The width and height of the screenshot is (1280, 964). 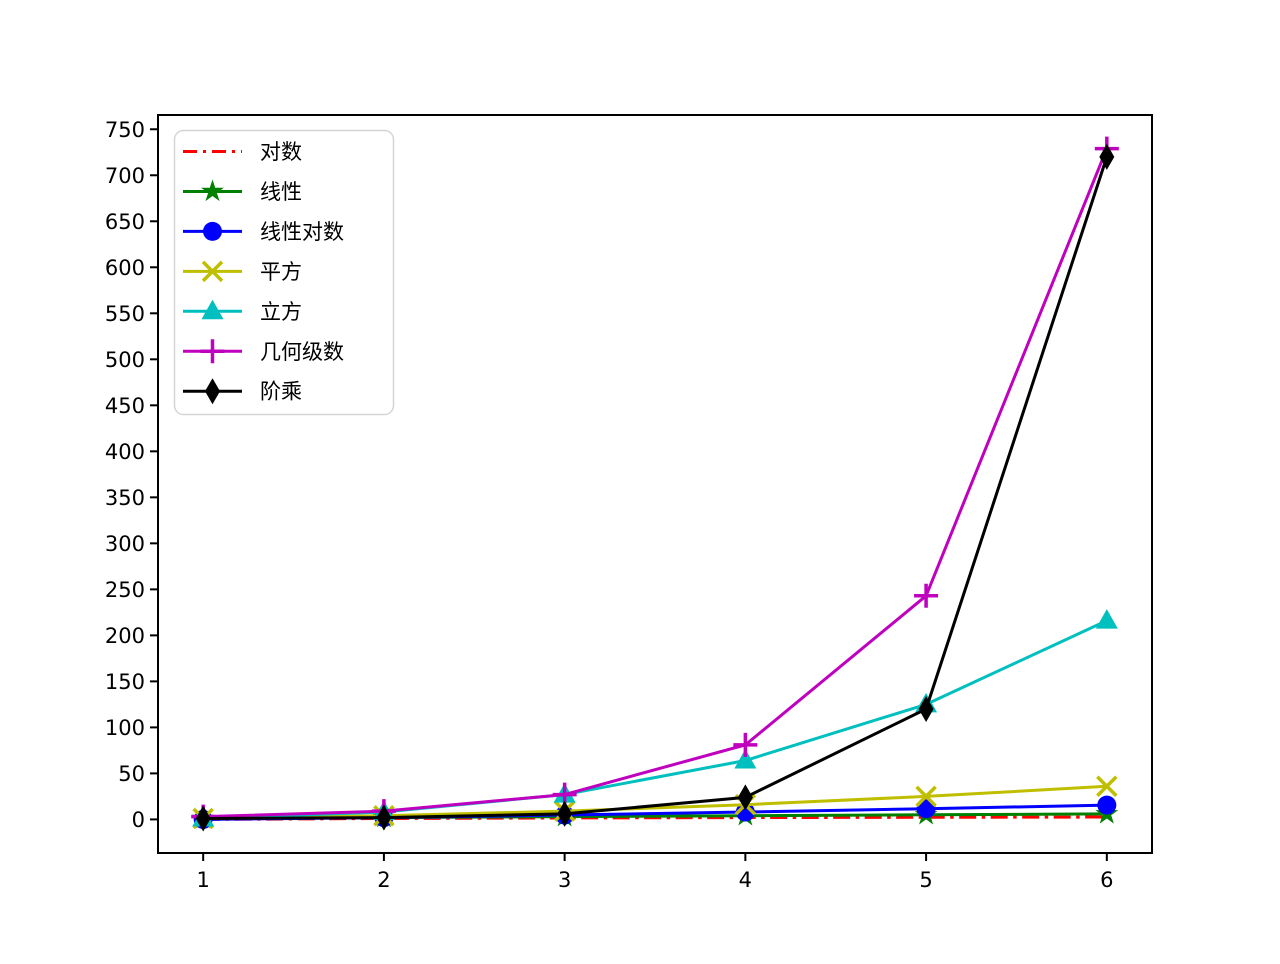 I want to click on x-tick-label: 1, so click(x=202, y=880).